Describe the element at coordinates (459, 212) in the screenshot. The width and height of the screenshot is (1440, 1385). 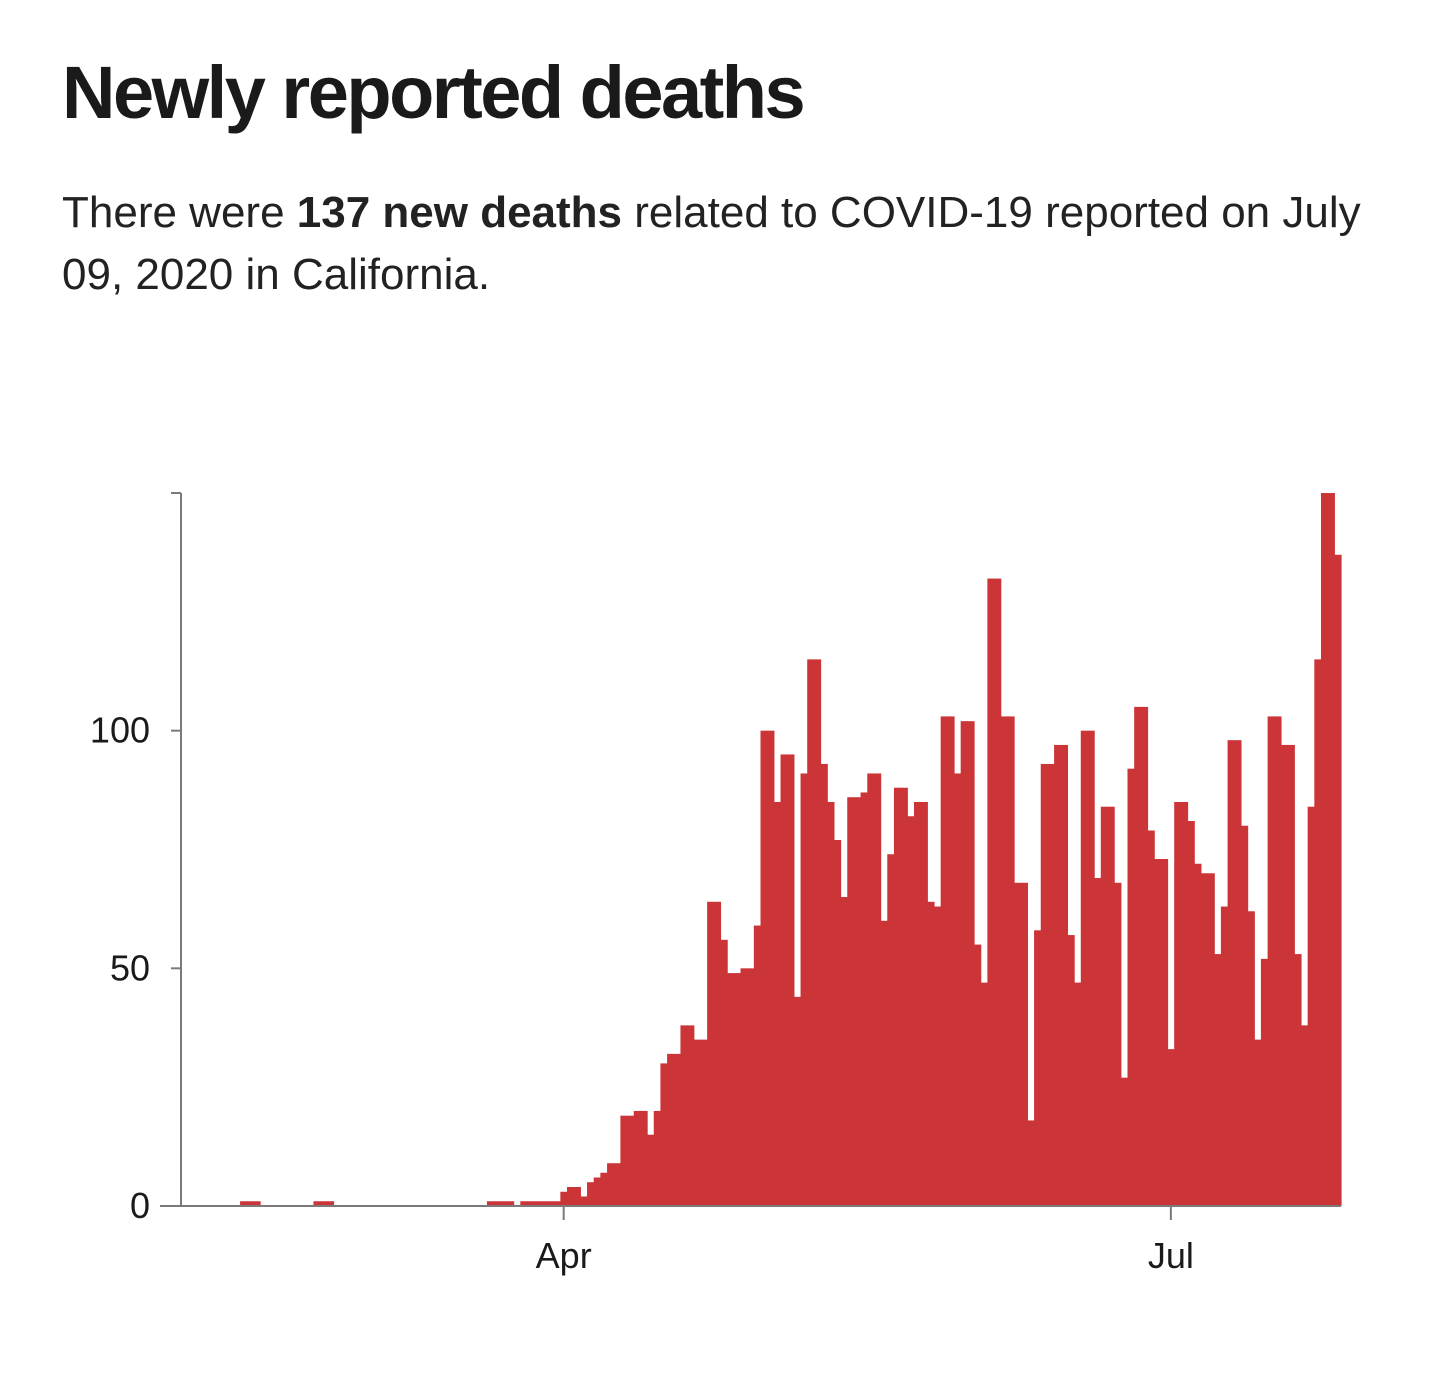
I see `summary-highlight: 137 new deaths` at that location.